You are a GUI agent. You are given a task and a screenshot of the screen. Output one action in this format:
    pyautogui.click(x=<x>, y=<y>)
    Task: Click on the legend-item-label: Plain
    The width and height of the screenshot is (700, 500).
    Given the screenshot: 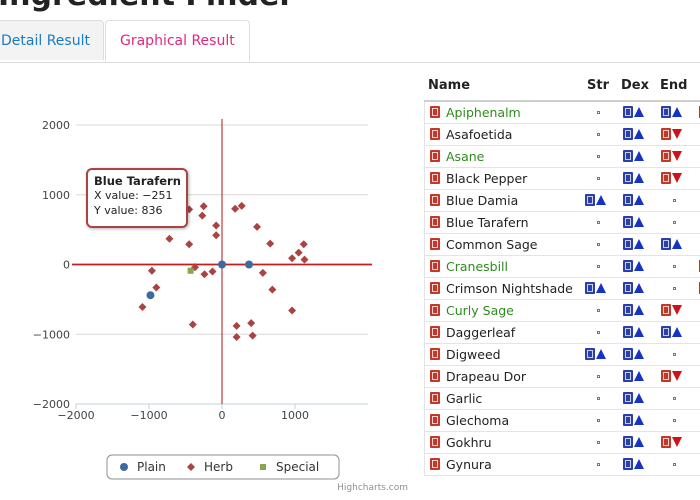 What is the action you would take?
    pyautogui.click(x=151, y=467)
    